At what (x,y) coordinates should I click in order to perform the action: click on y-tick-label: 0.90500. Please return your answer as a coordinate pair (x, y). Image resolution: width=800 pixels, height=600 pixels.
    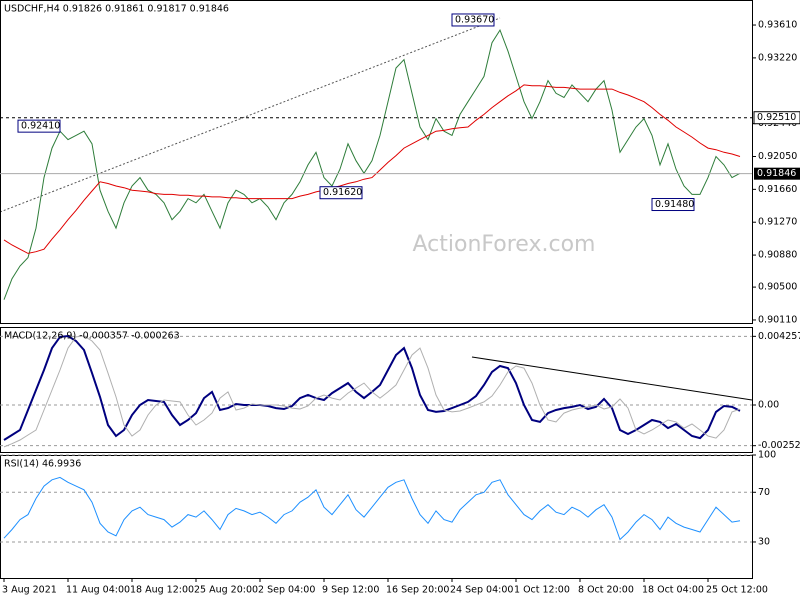
    Looking at the image, I should click on (777, 287).